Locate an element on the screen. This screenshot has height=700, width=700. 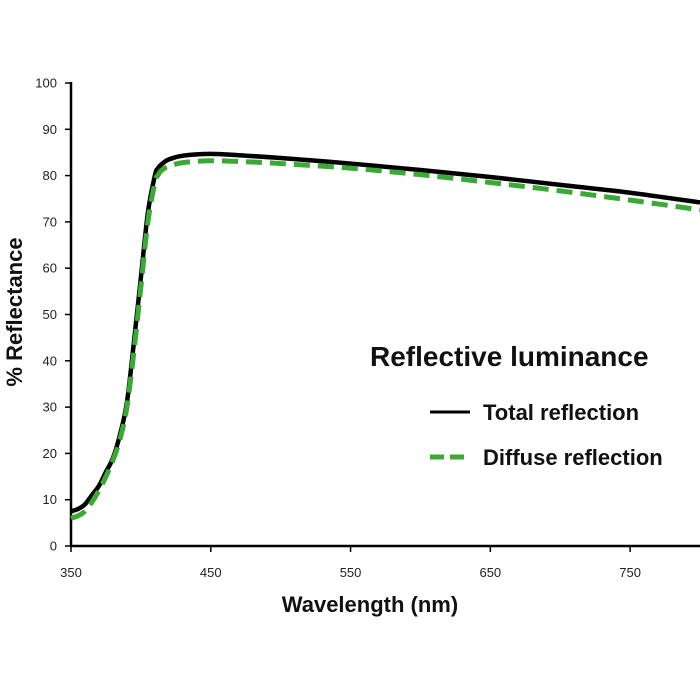
y-tick-label: 80 is located at coordinates (50, 175).